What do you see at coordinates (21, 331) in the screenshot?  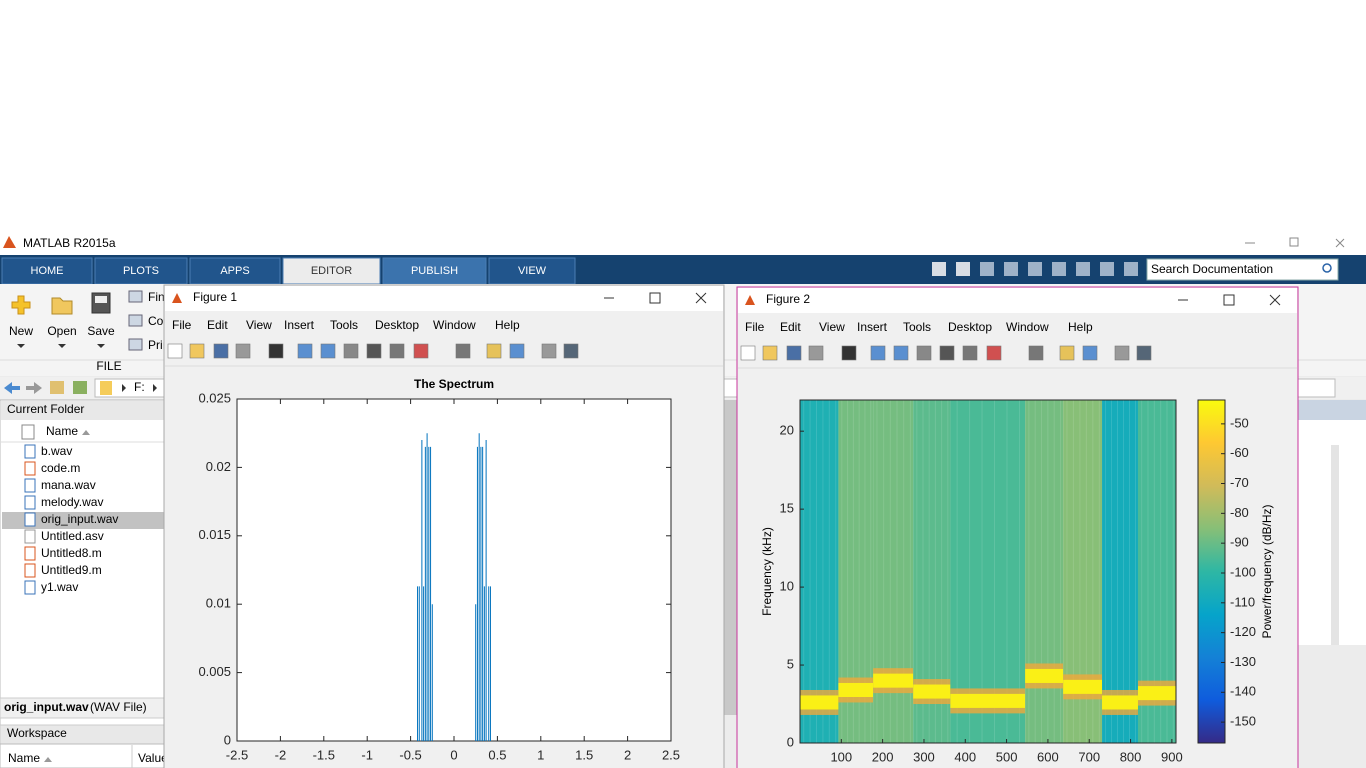 I see `ribbon-button: New` at bounding box center [21, 331].